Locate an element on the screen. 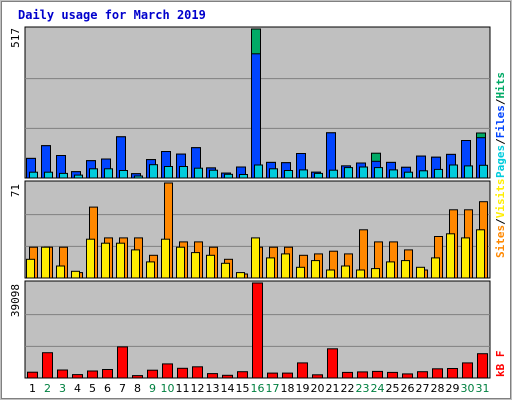  day-label-23: 23 is located at coordinates (363, 388).